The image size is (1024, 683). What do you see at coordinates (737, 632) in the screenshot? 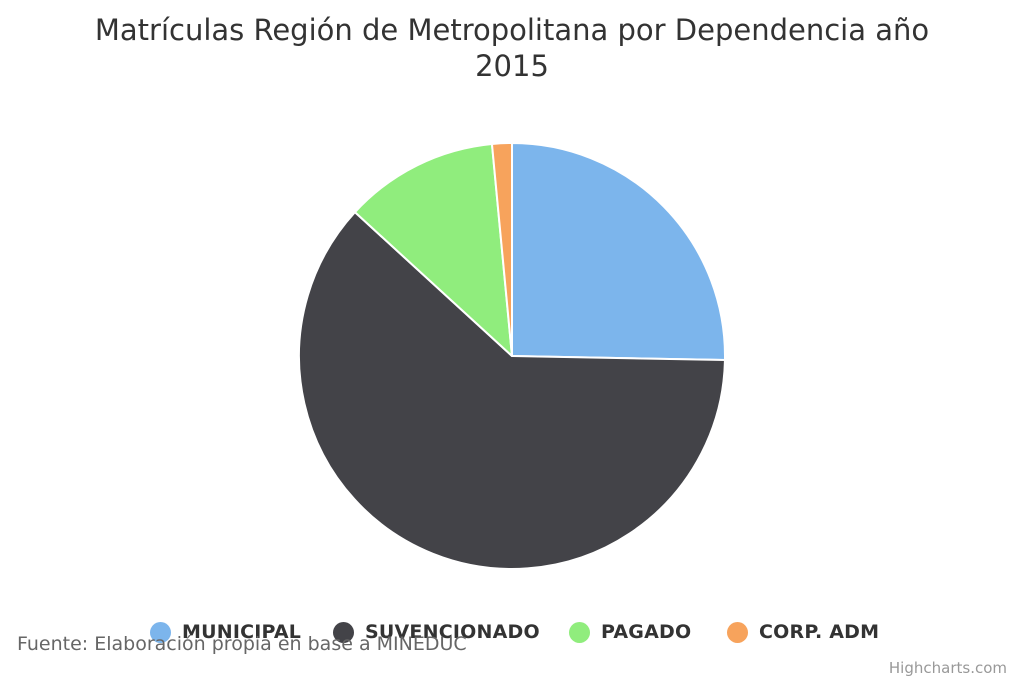
I see `legend-symbol-corp-adm` at bounding box center [737, 632].